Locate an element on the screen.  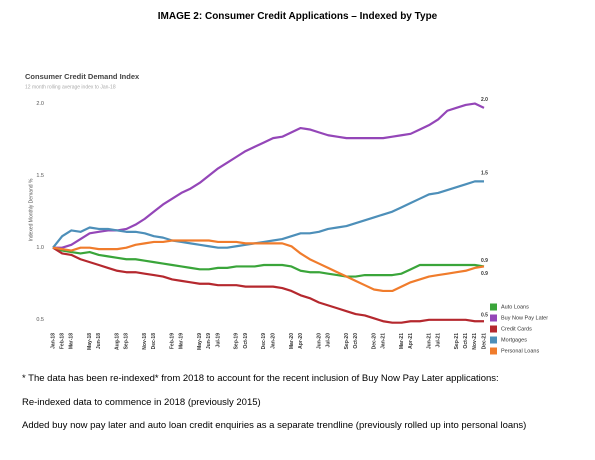
x-tick-label: Oct-21 is located at coordinates (466, 341).